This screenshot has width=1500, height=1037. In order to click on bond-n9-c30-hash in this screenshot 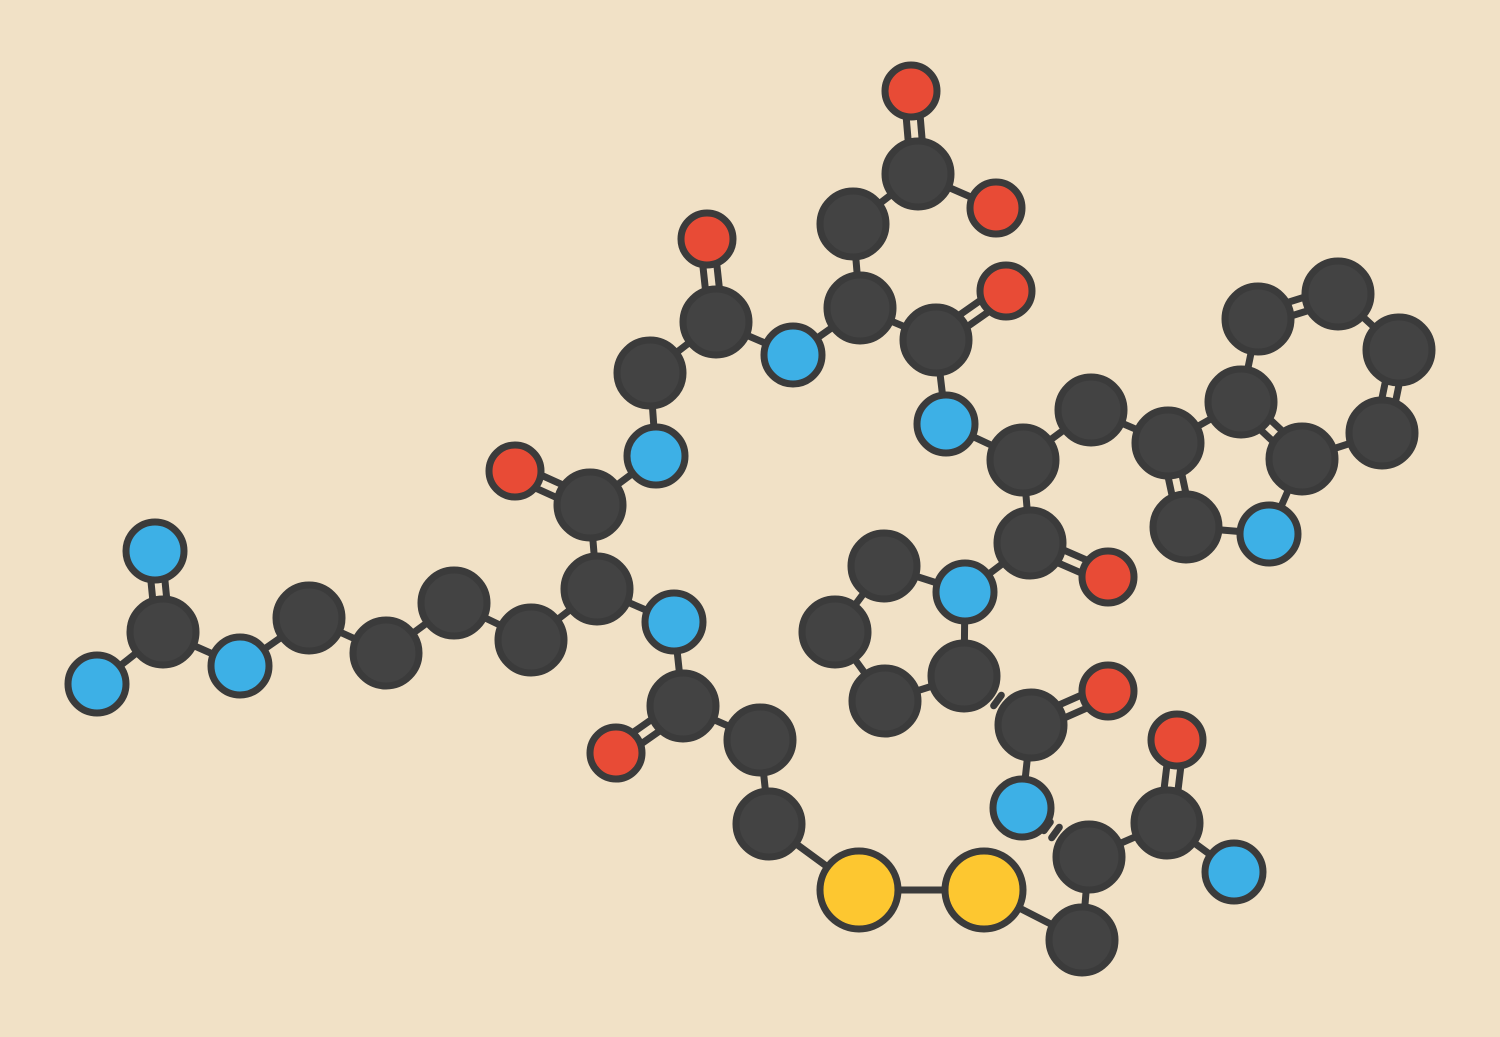, I will do `click(1055, 832)`.